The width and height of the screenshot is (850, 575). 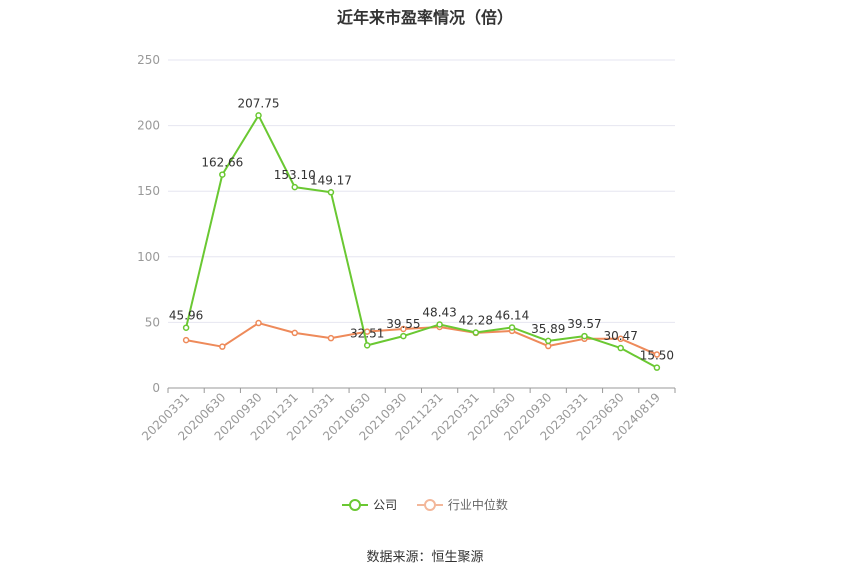 I want to click on data-label: 48.43, so click(x=439, y=312).